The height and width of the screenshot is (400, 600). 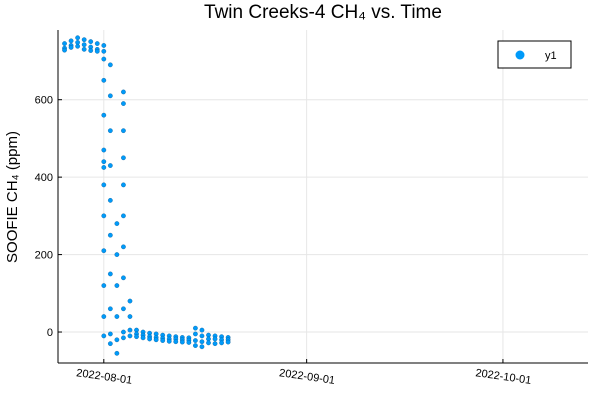 I want to click on legend-box, so click(x=534, y=54).